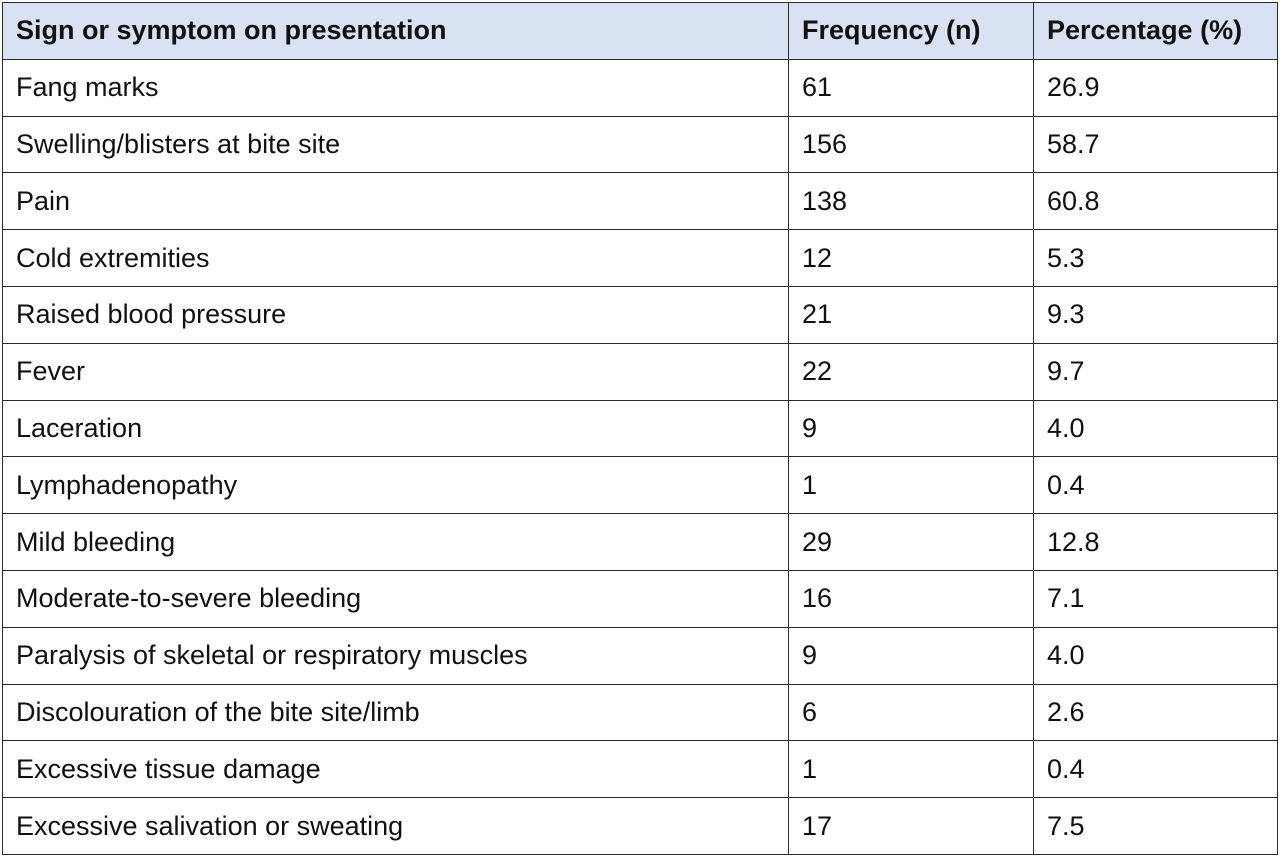  Describe the element at coordinates (1155, 144) in the screenshot. I see `cell-percentage: 58.7` at that location.